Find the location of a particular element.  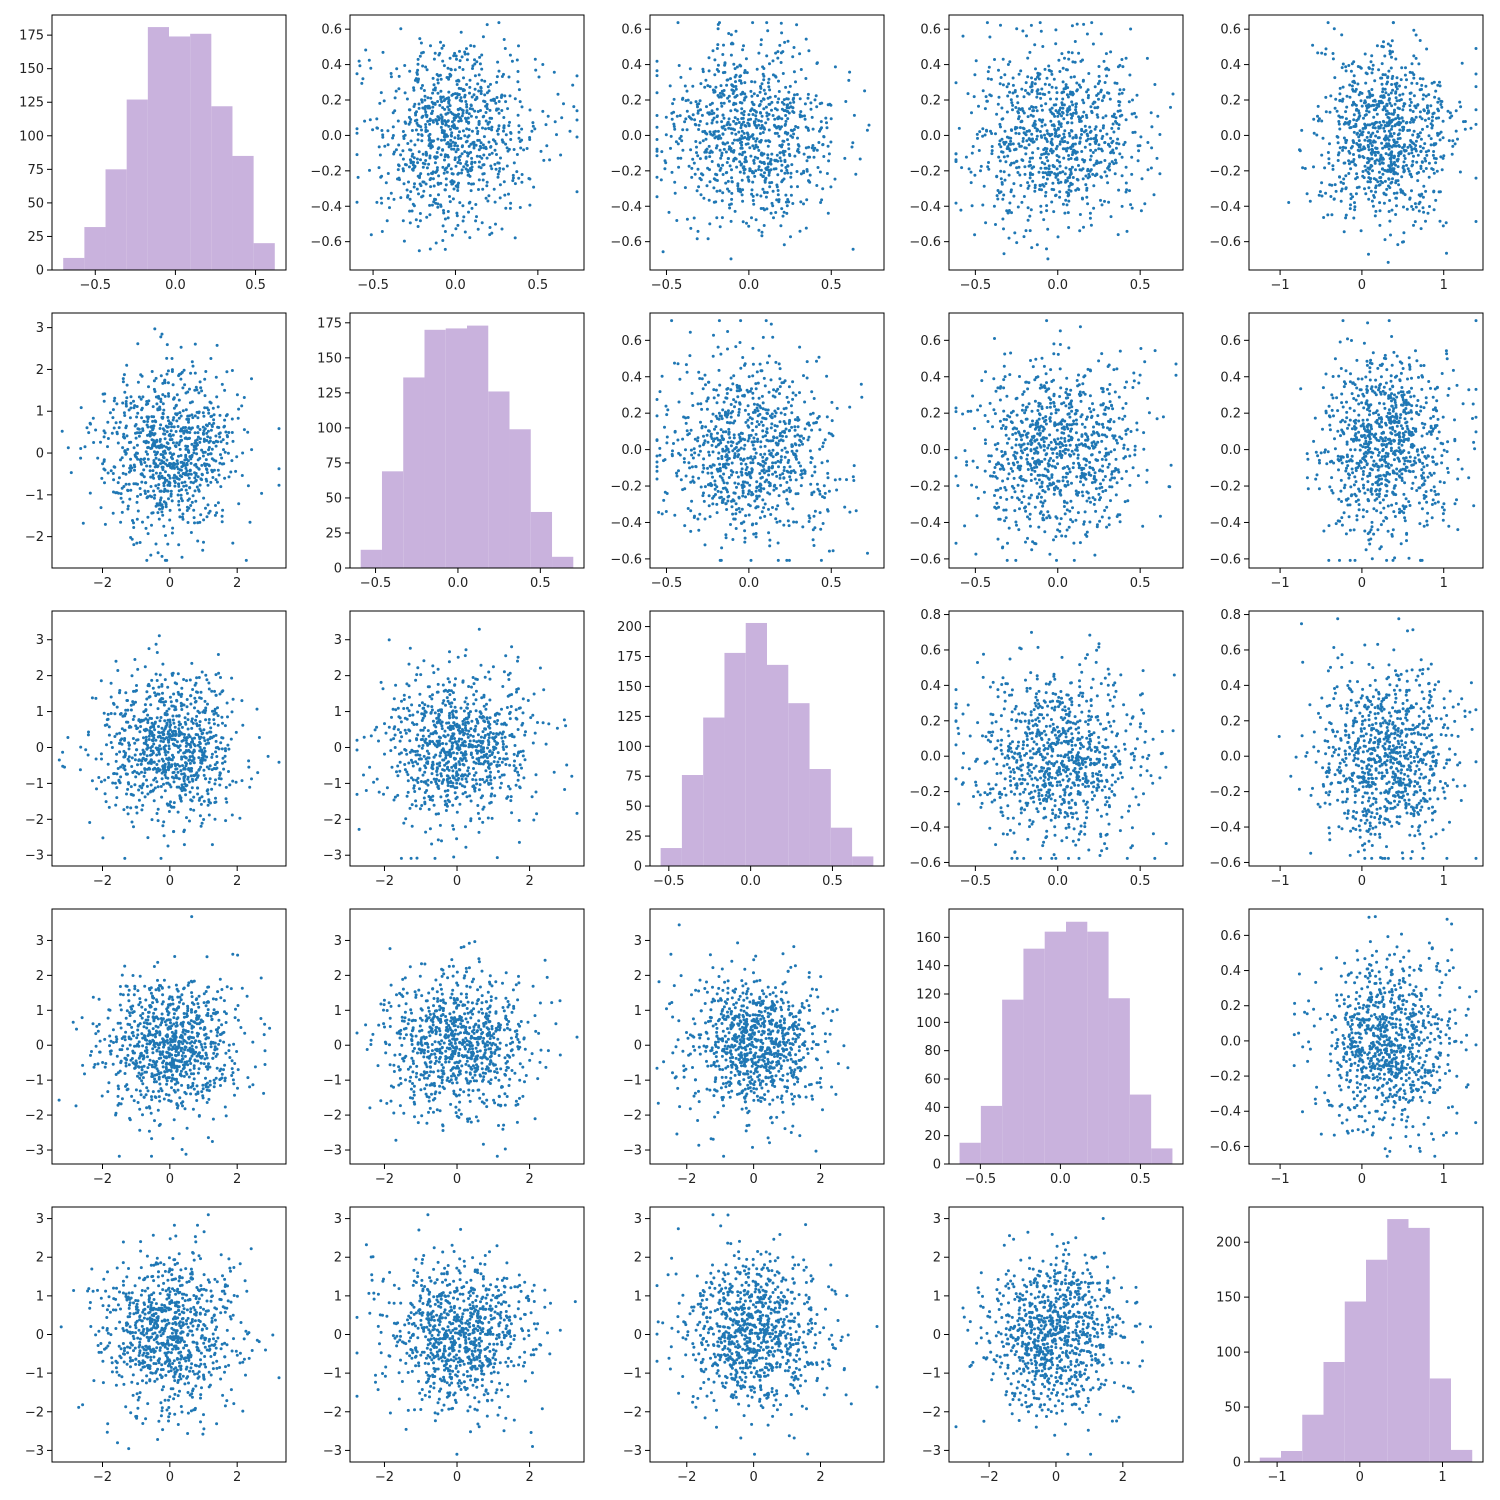

y-tick-label: 0.2 is located at coordinates (930, 101).